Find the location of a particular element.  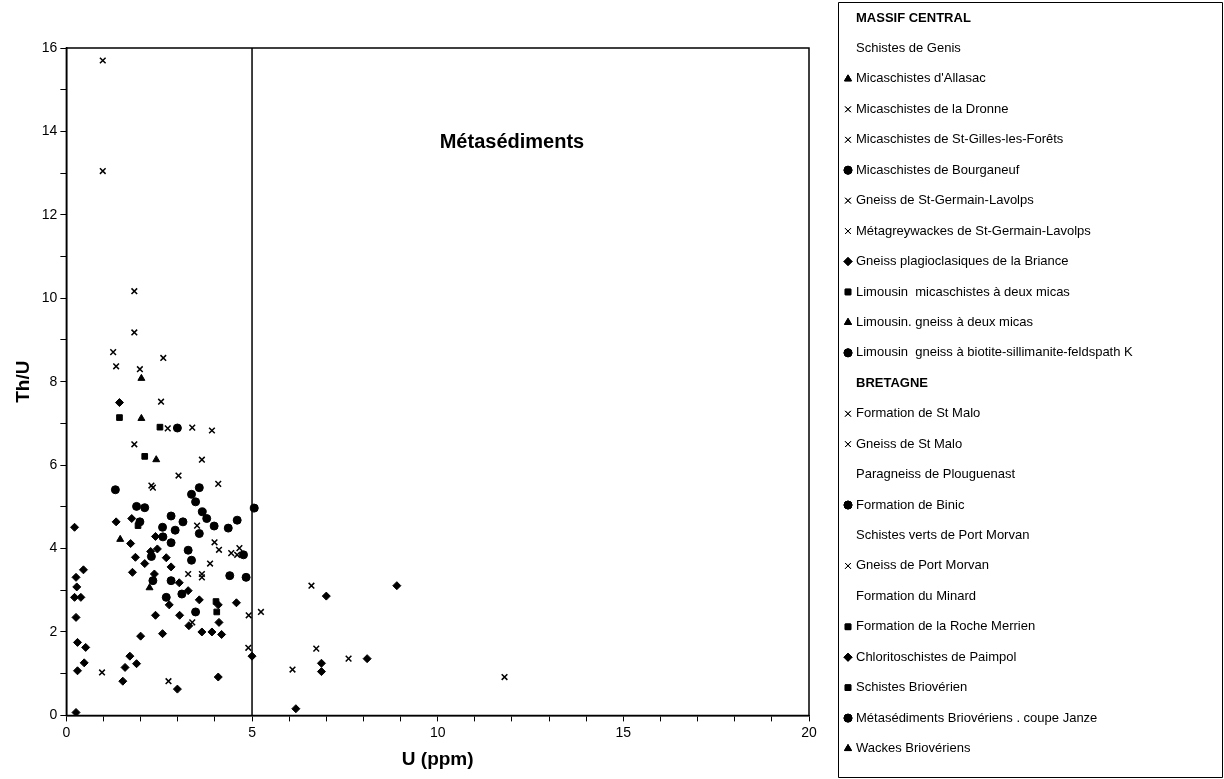

text: MASSIF CENTRAL is located at coordinates (913, 17).